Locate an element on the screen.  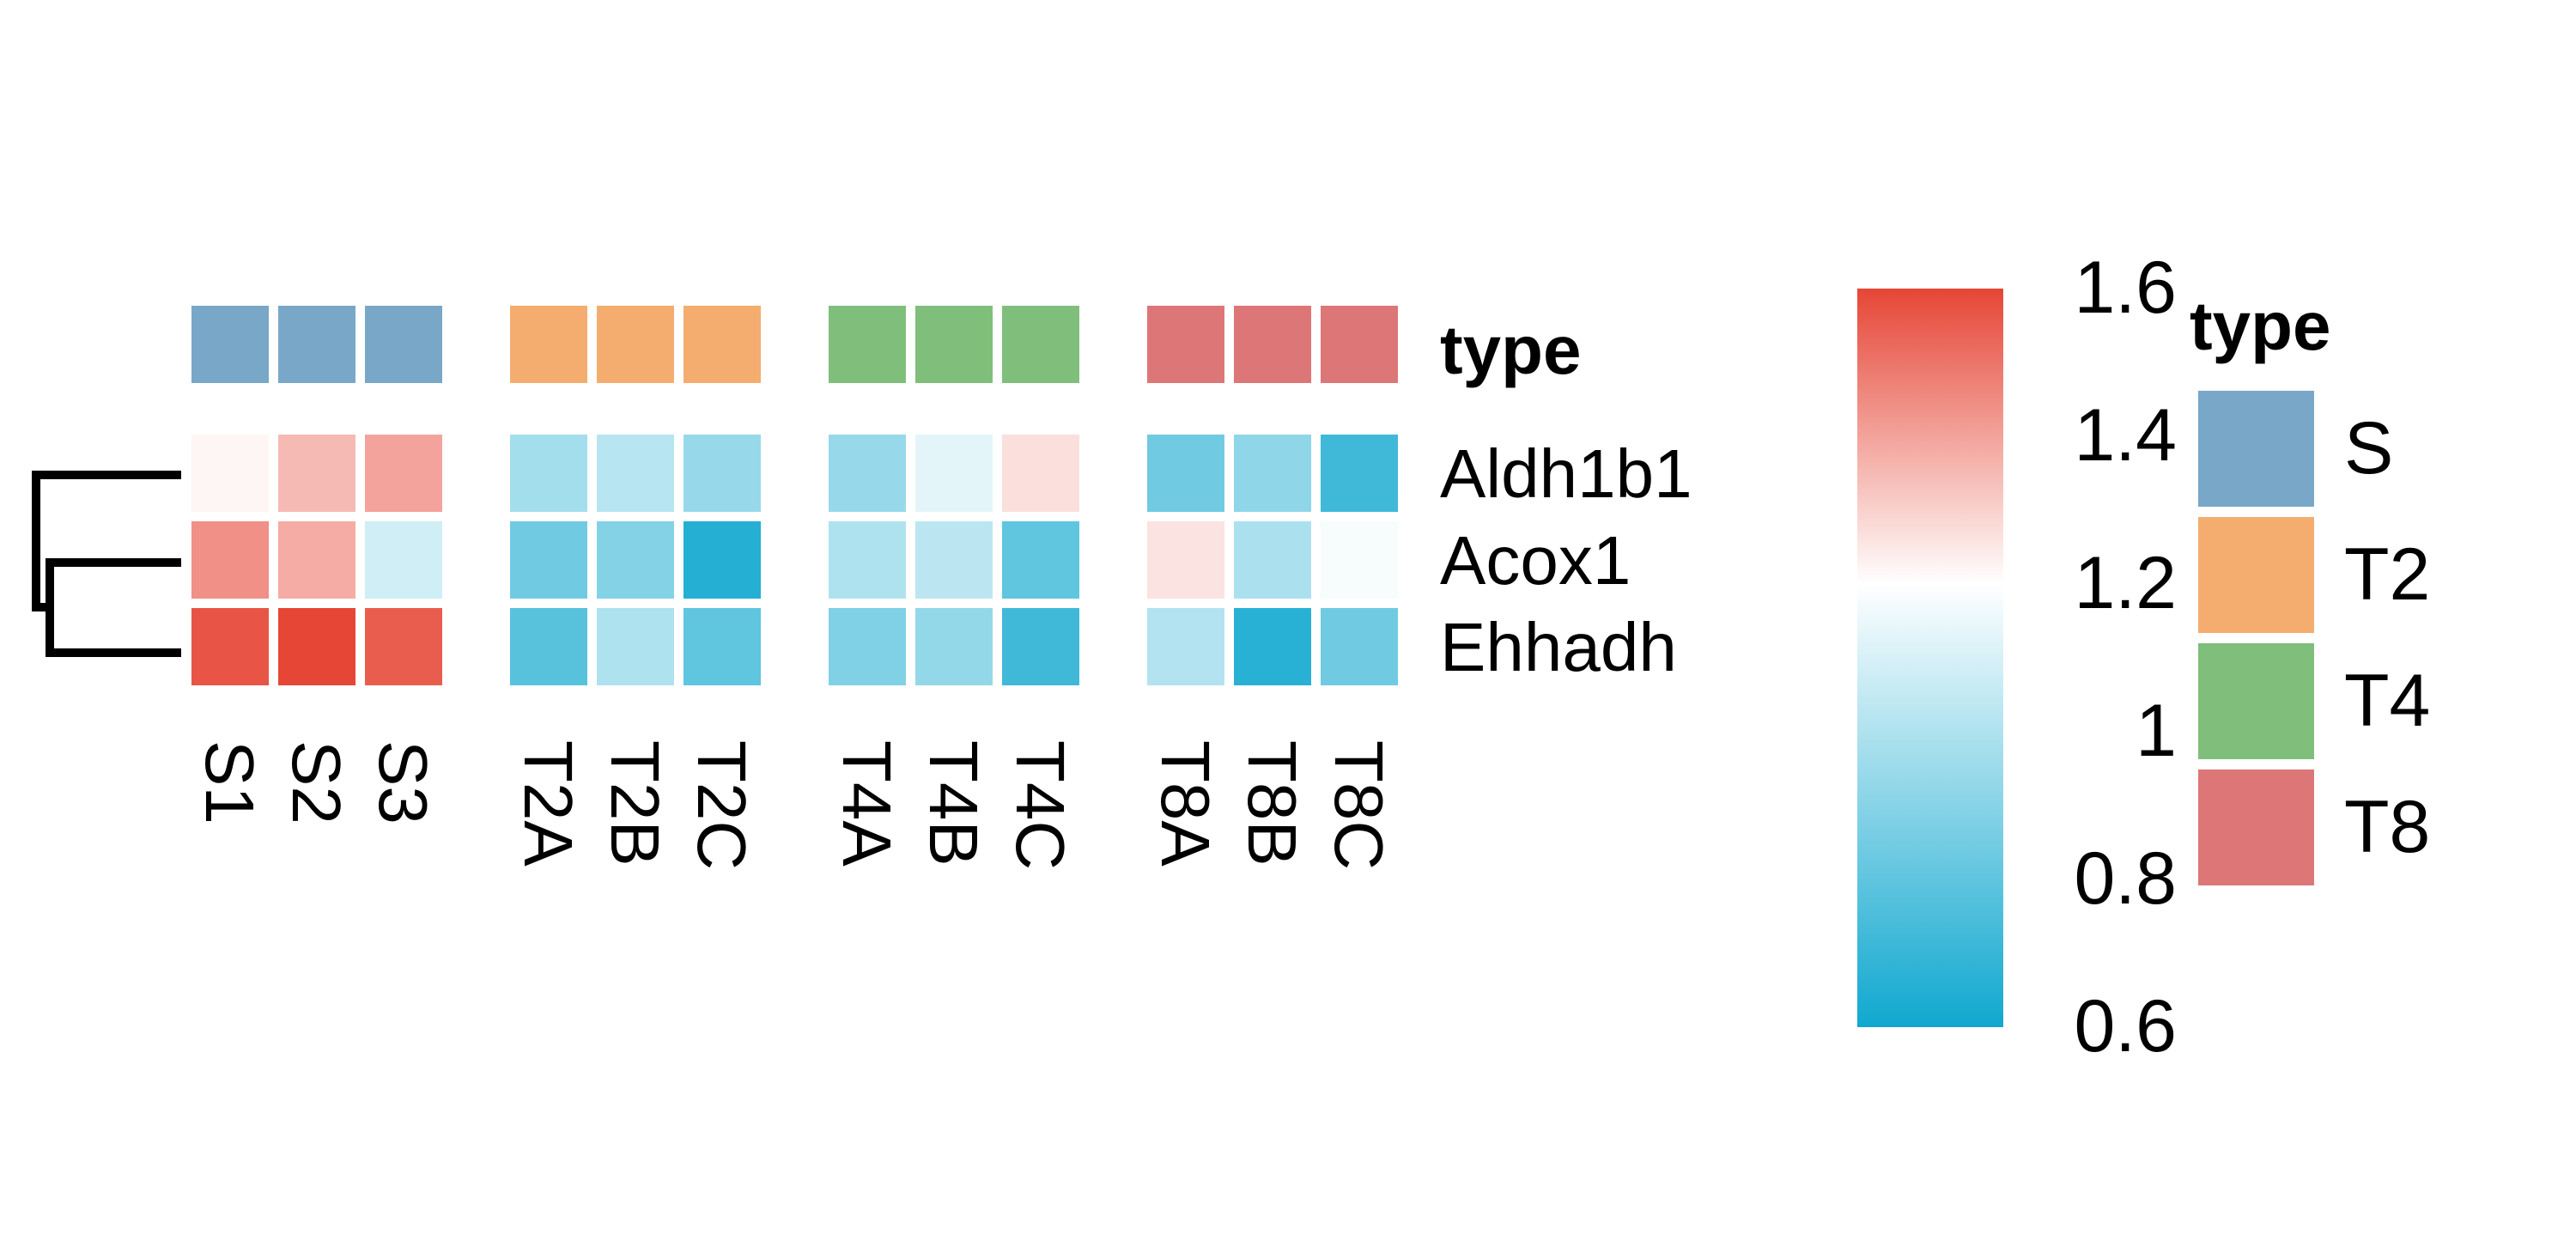
column-label: T2C is located at coordinates (722, 805).